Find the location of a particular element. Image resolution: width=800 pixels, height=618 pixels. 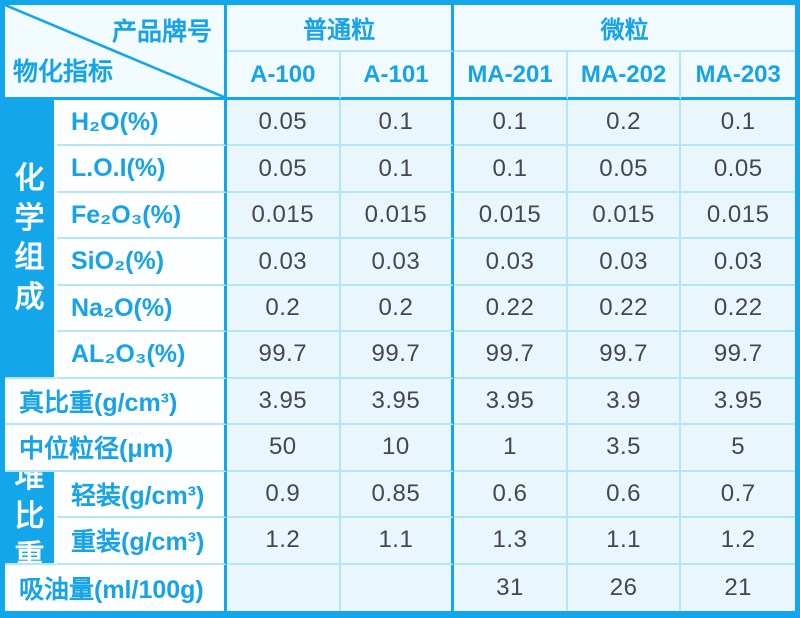

row-label-heavy-packing: 重装(g/cm³) is located at coordinates (142, 541).